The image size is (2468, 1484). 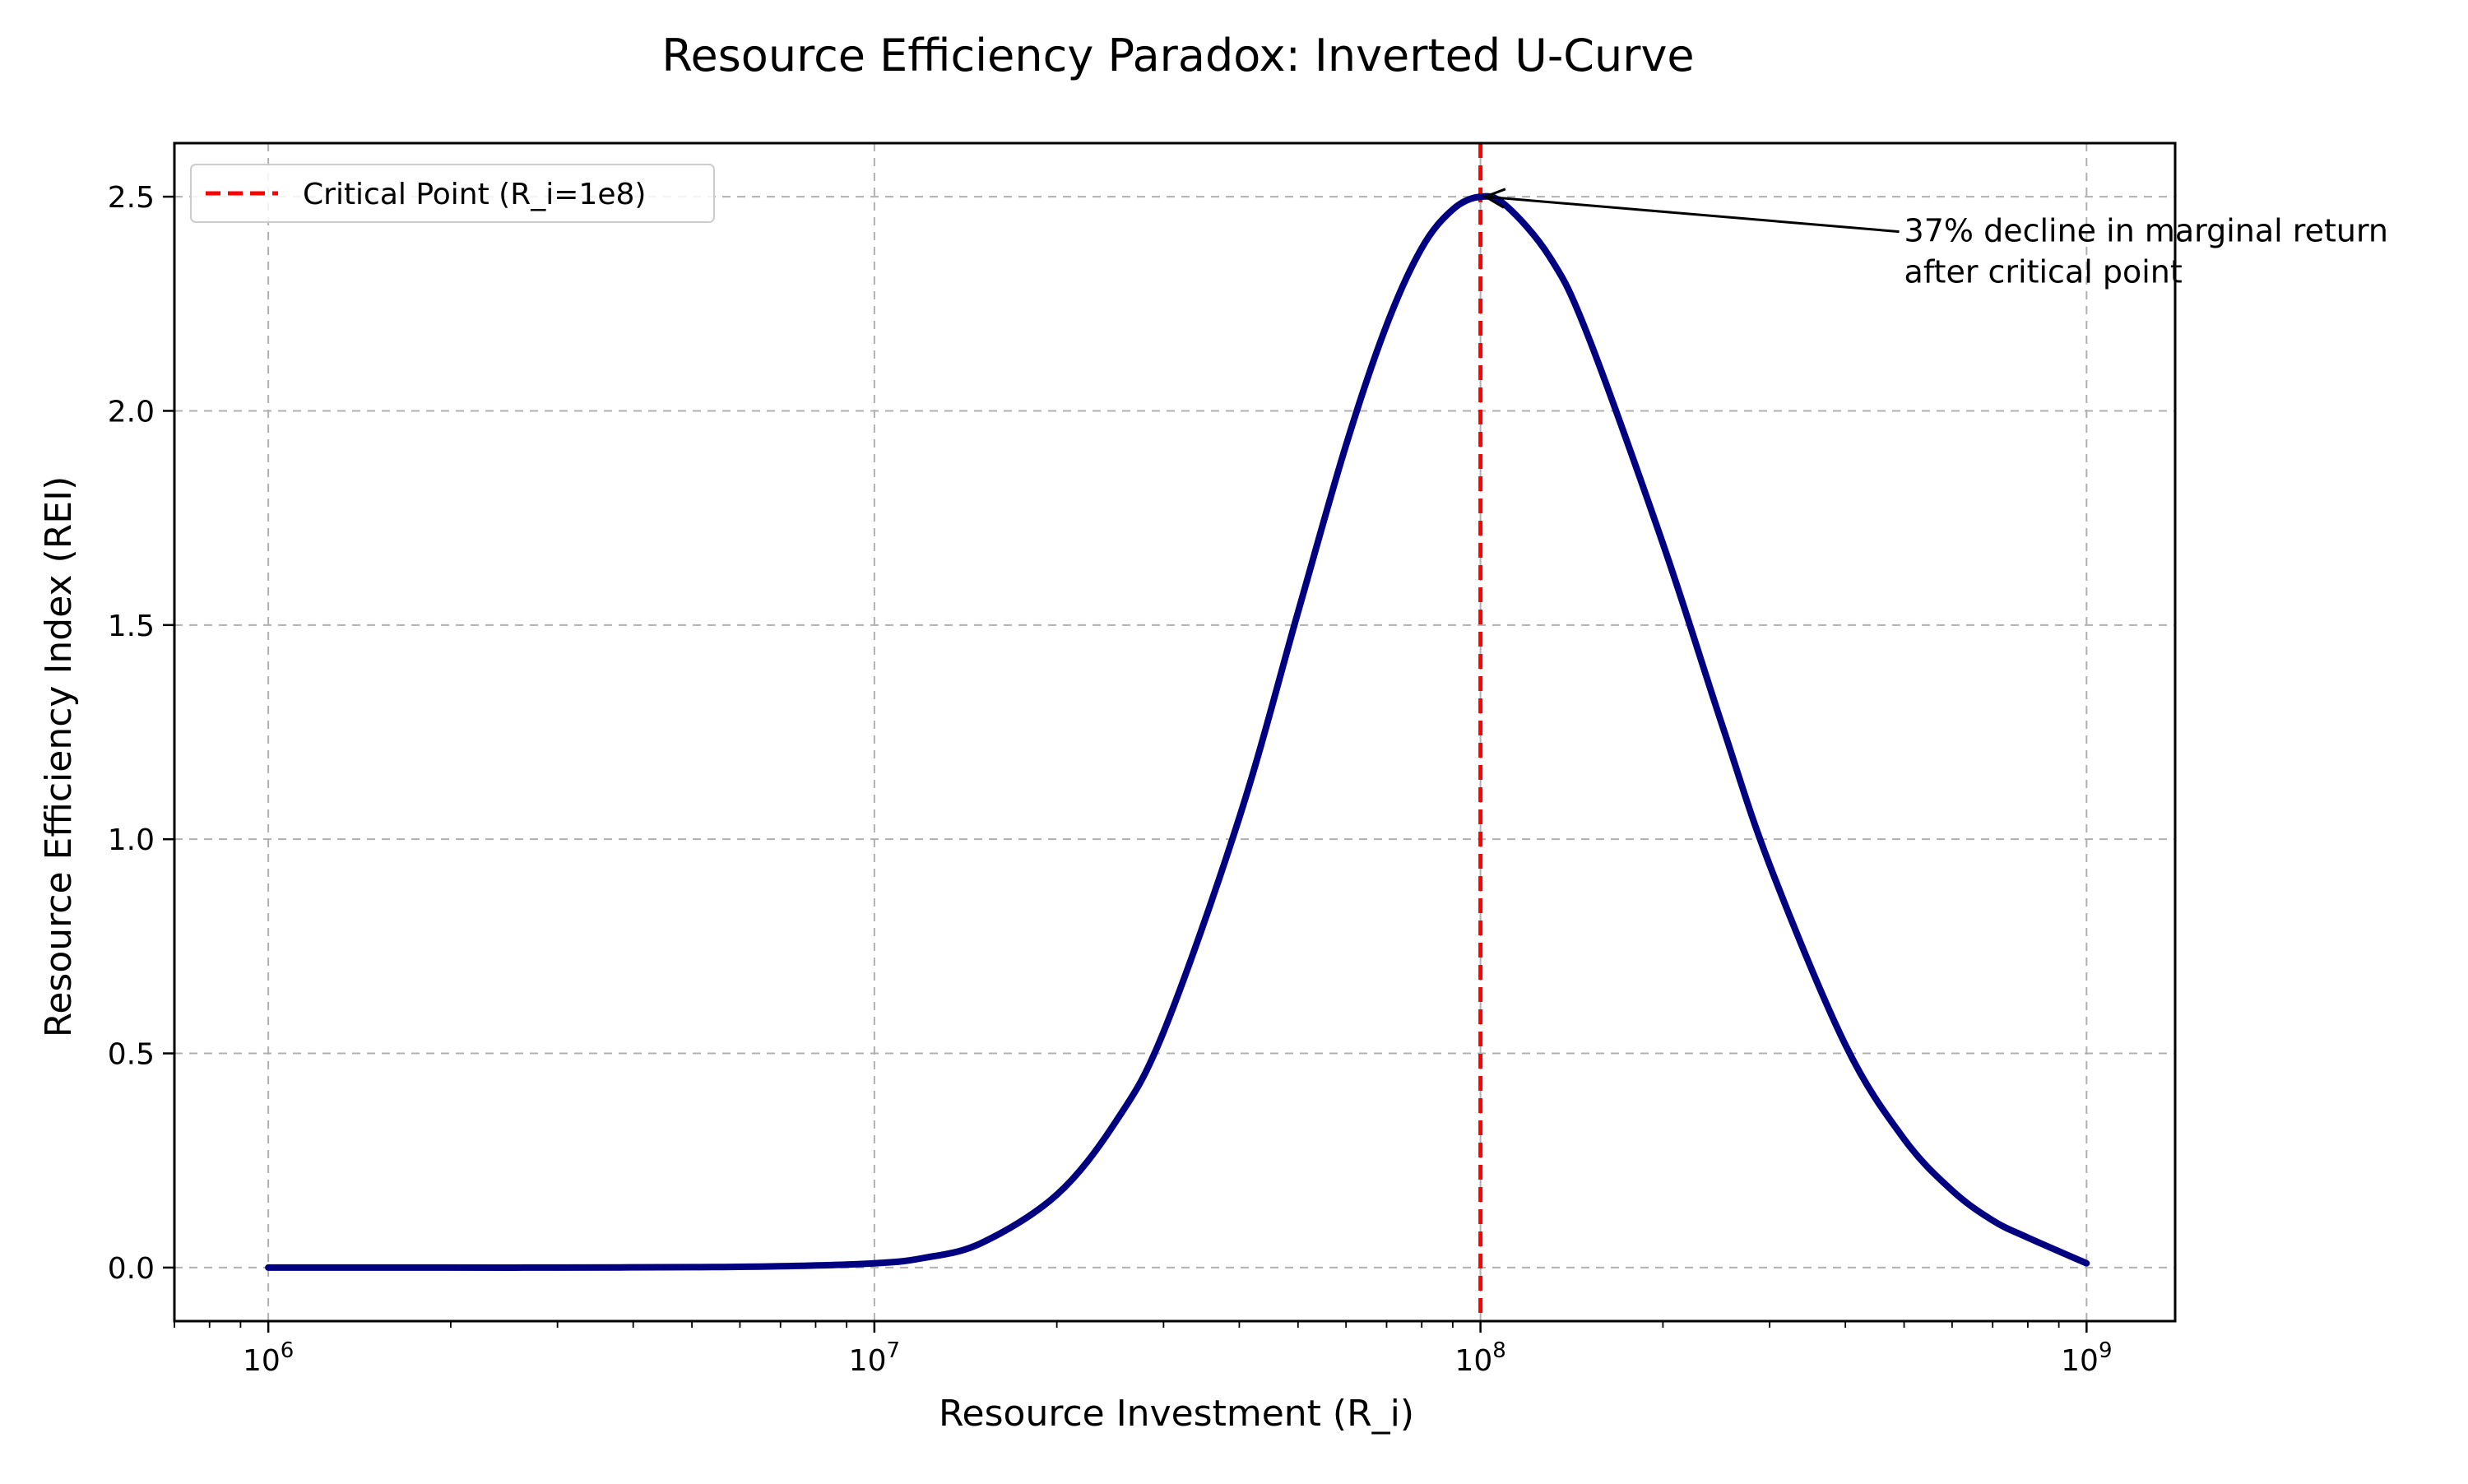 What do you see at coordinates (131, 198) in the screenshot?
I see `y-tick-label: 2.5` at bounding box center [131, 198].